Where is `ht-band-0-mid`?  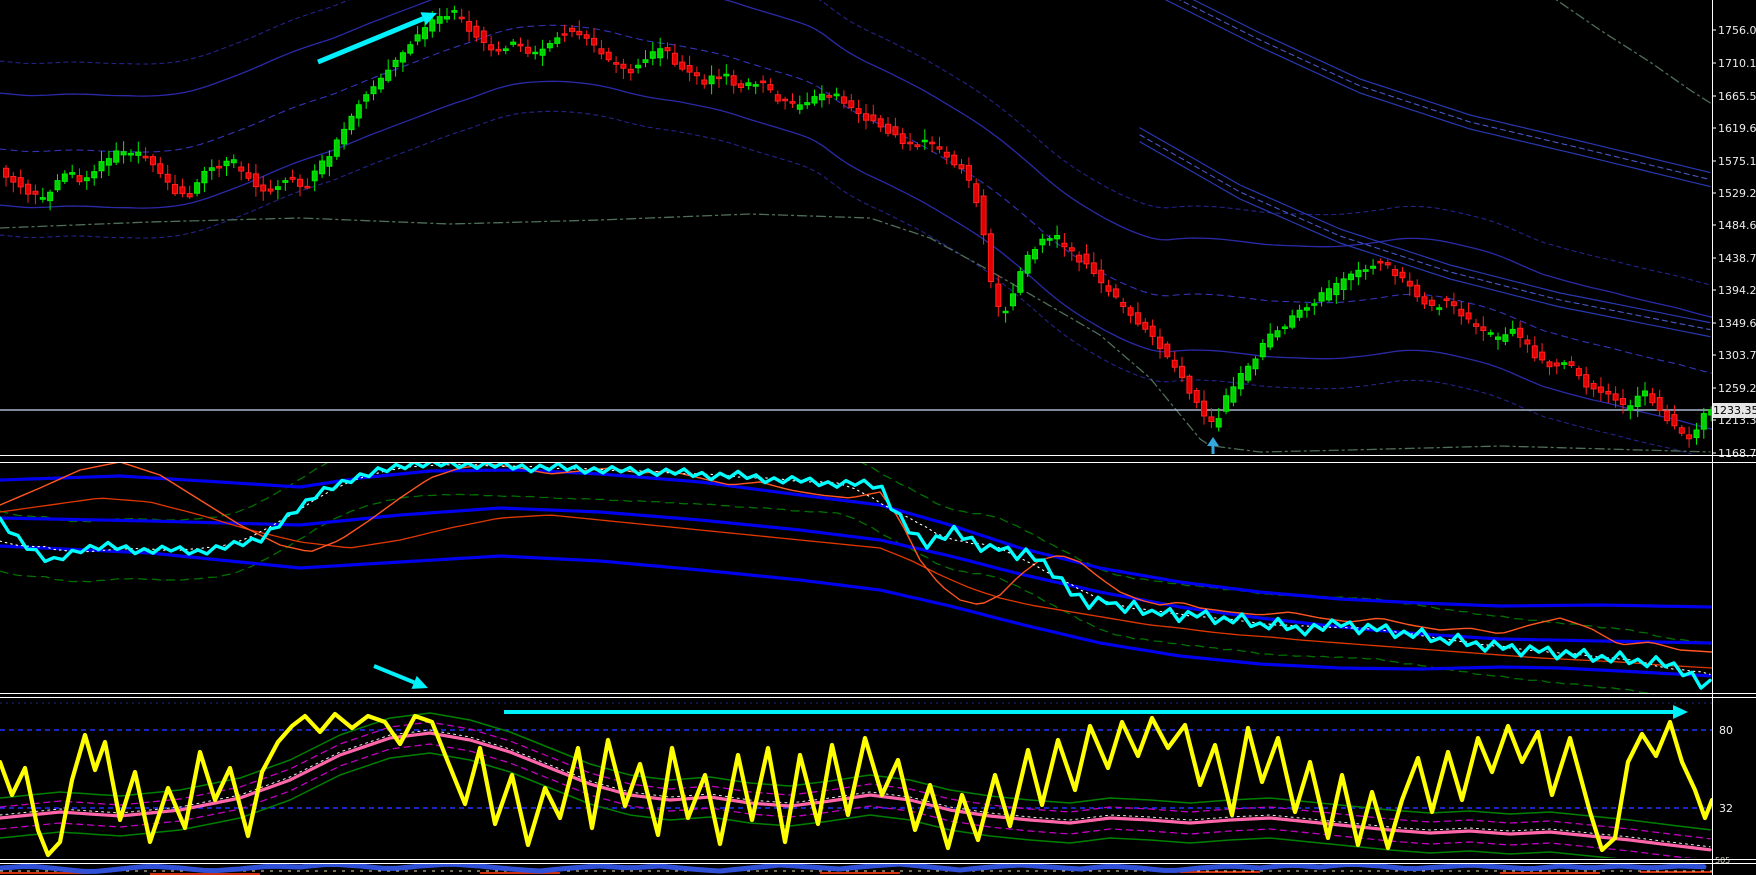 ht-band-0-mid is located at coordinates (1444, 90).